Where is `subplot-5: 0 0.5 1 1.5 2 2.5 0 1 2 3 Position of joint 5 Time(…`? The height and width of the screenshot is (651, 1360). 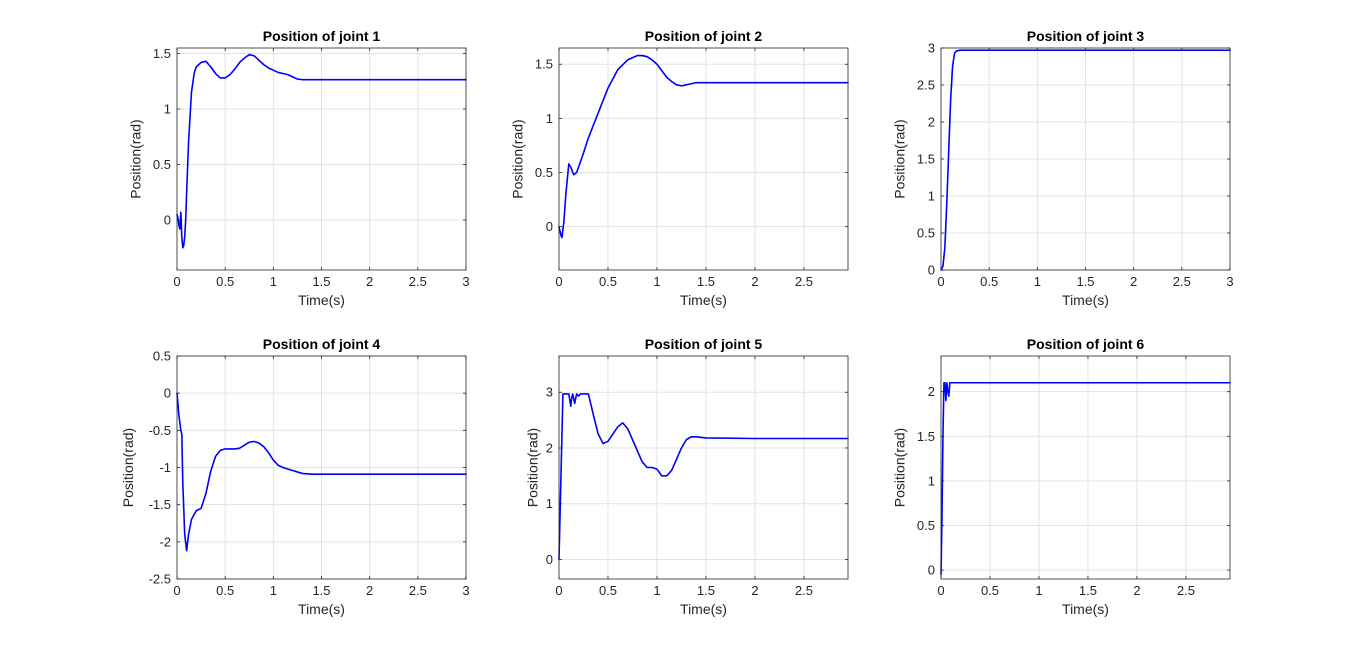
subplot-5: 0 0.5 1 1.5 2 2.5 0 1 2 3 Position of joint 5 Time(… is located at coordinates (687, 476).